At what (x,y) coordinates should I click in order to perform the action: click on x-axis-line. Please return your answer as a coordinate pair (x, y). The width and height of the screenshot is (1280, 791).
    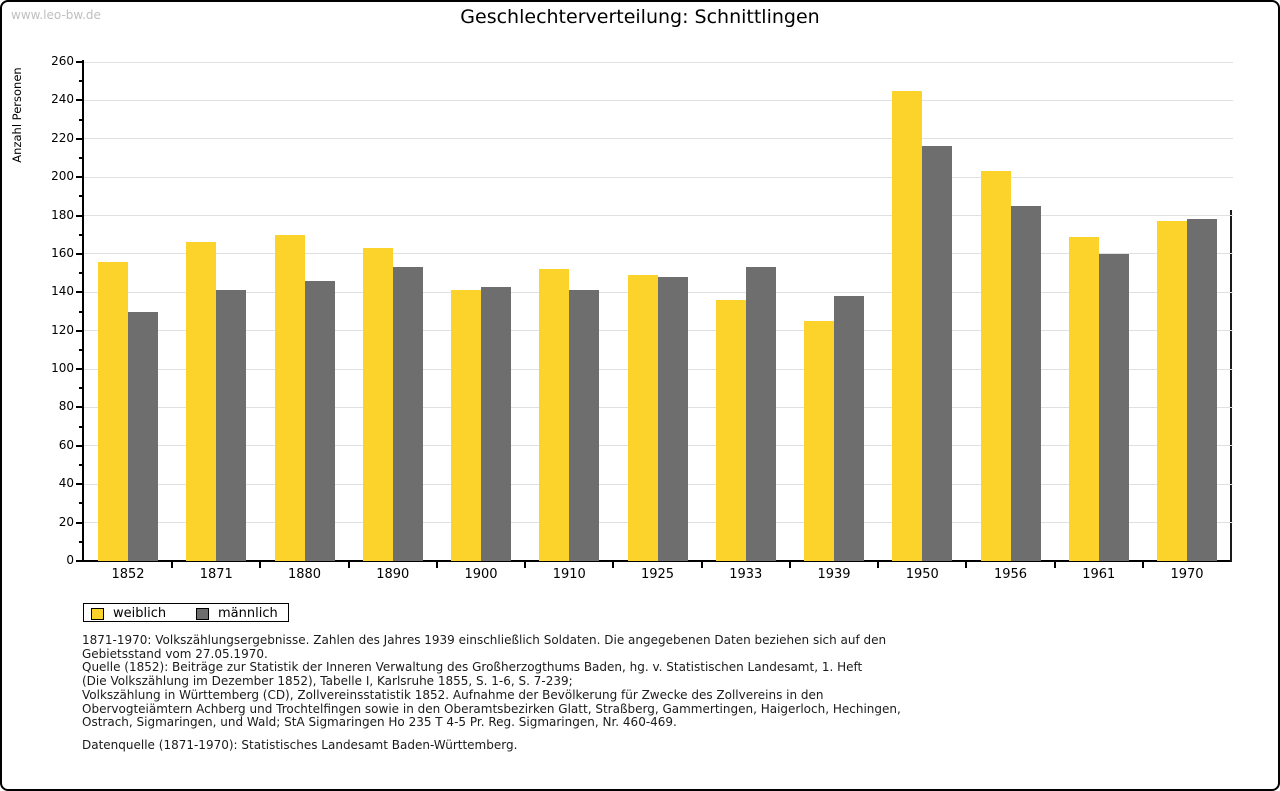
    Looking at the image, I should click on (657, 561).